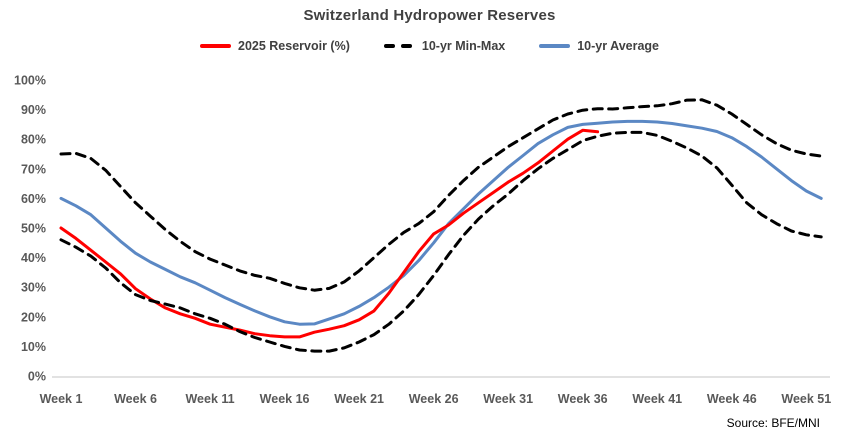 The image size is (859, 437). I want to click on y-axis-tick-label: 20%, so click(33, 317).